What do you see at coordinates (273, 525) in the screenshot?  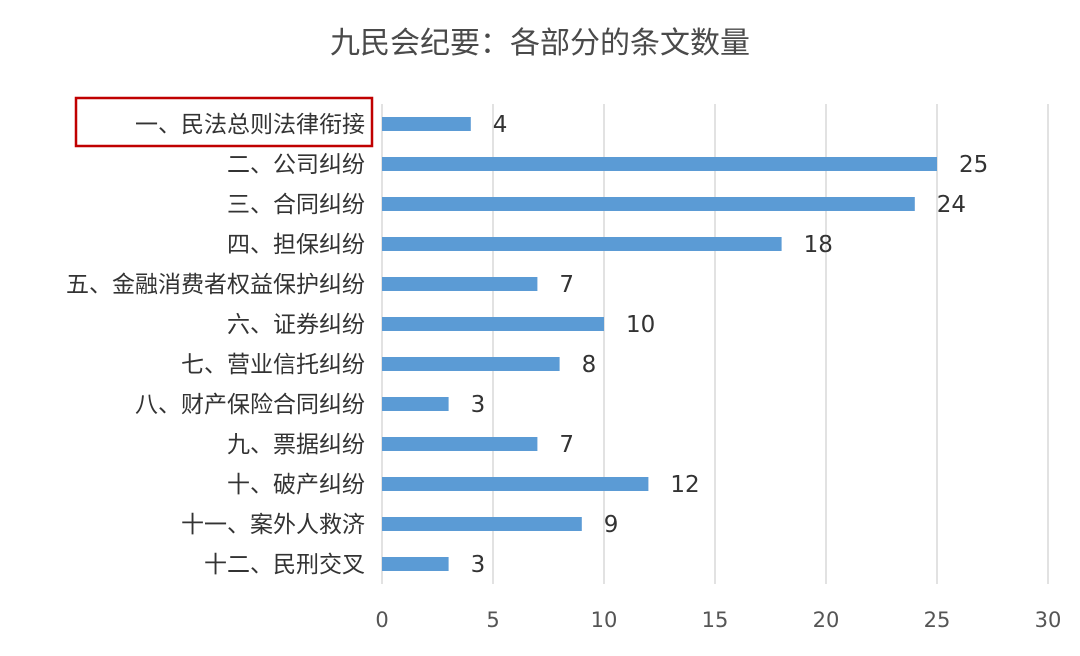 I see `category-label: 十一、案外人救济` at bounding box center [273, 525].